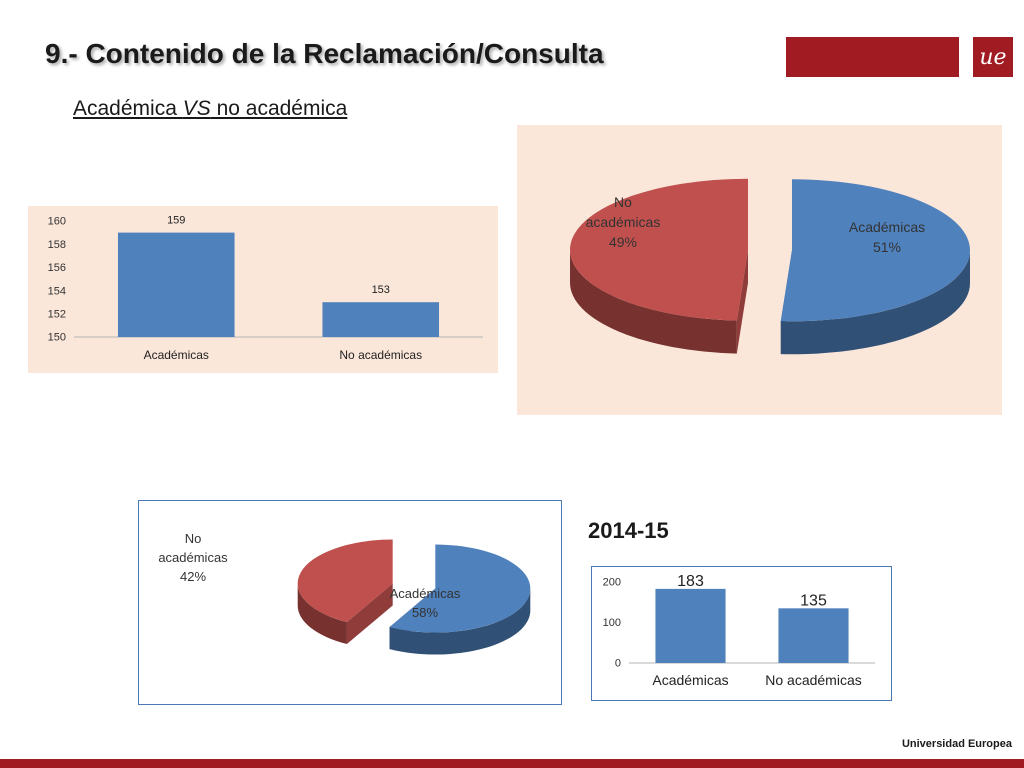 The width and height of the screenshot is (1024, 768). What do you see at coordinates (57, 222) in the screenshot?
I see `y-tick-label: 160` at bounding box center [57, 222].